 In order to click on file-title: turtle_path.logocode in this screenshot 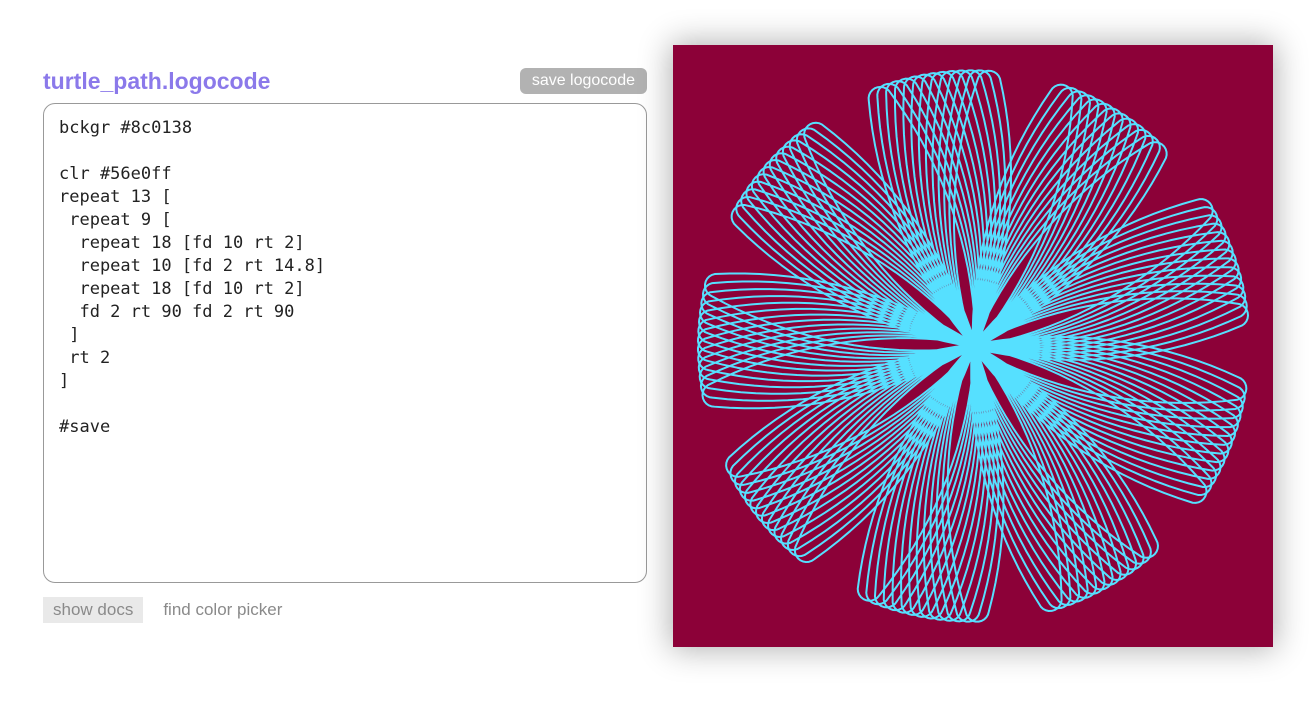, I will do `click(157, 80)`.